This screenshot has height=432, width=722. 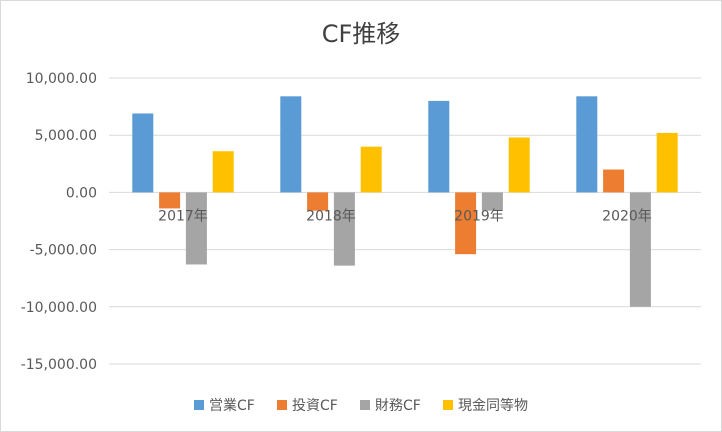 I want to click on x-category-label: 2018年, so click(x=331, y=216).